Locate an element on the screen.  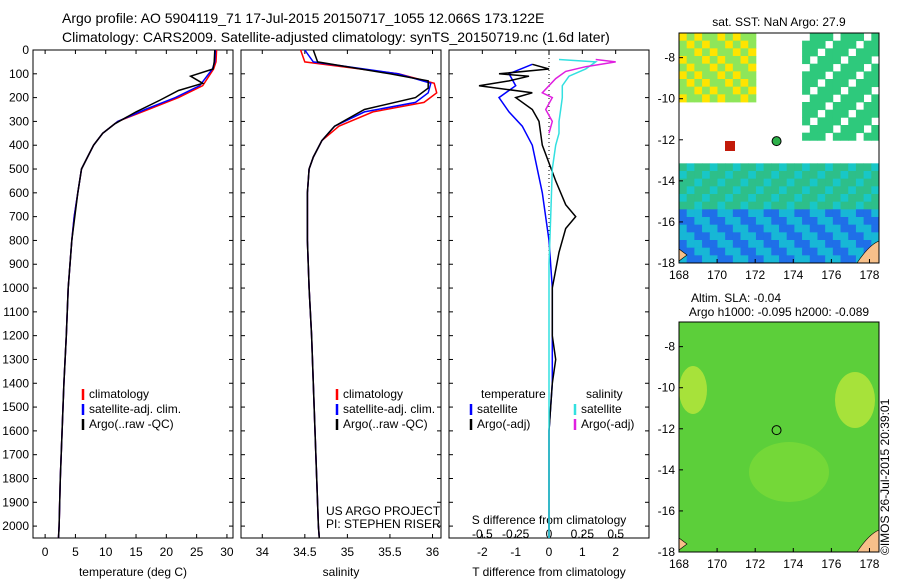
depth-tick-label: 1300 is located at coordinates (15, 359).